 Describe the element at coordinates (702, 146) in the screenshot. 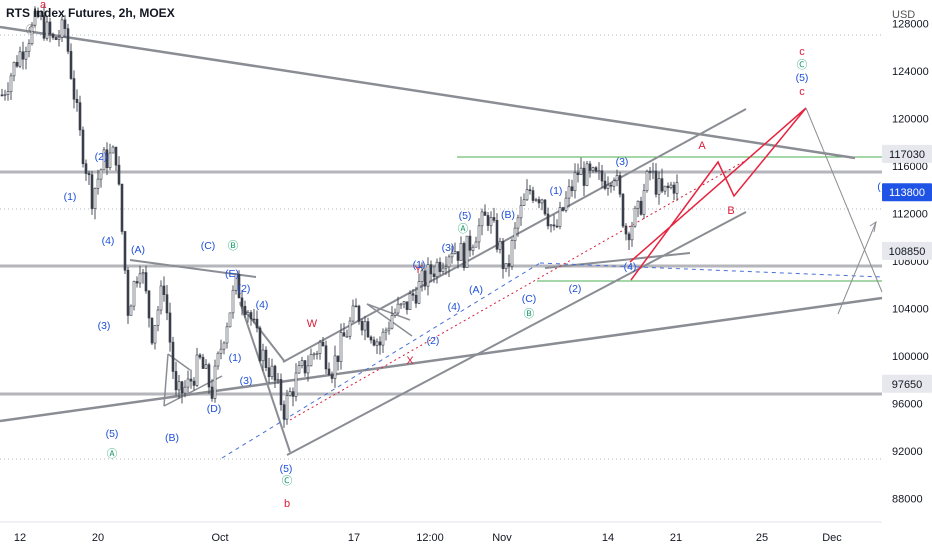

I see `wave-label: A` at that location.